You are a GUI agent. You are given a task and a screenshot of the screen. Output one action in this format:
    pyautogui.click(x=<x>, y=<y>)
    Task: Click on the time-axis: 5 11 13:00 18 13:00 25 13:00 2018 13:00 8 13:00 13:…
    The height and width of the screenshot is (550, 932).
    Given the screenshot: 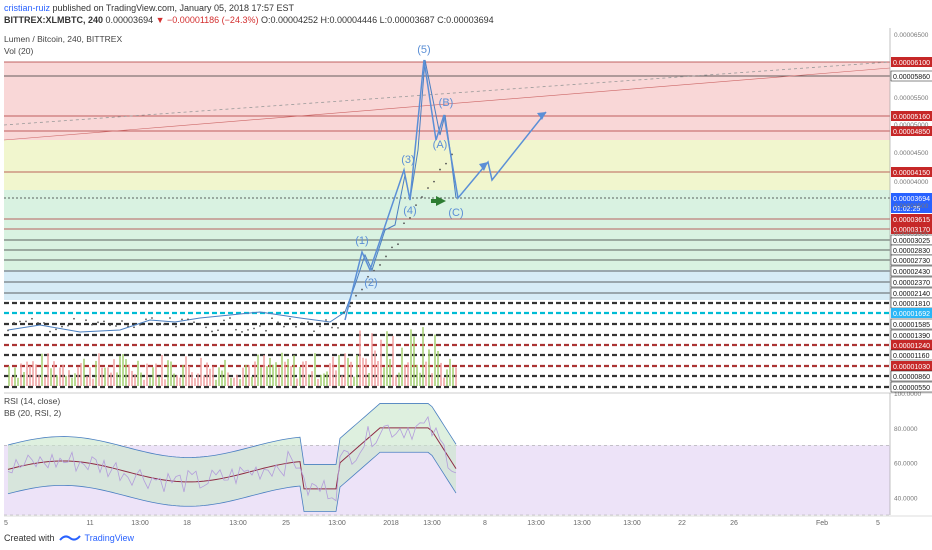 What is the action you would take?
    pyautogui.click(x=468, y=521)
    